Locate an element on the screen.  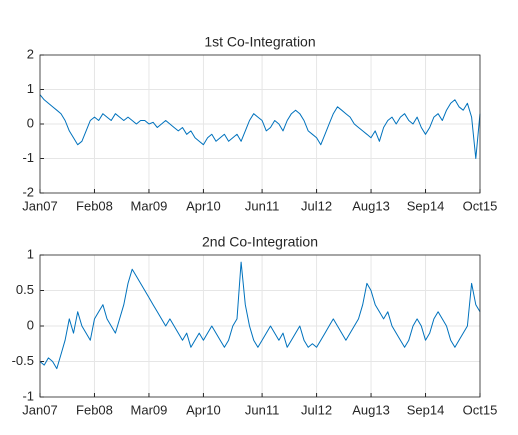
y-tick-label: -0.5 is located at coordinates (23, 360).